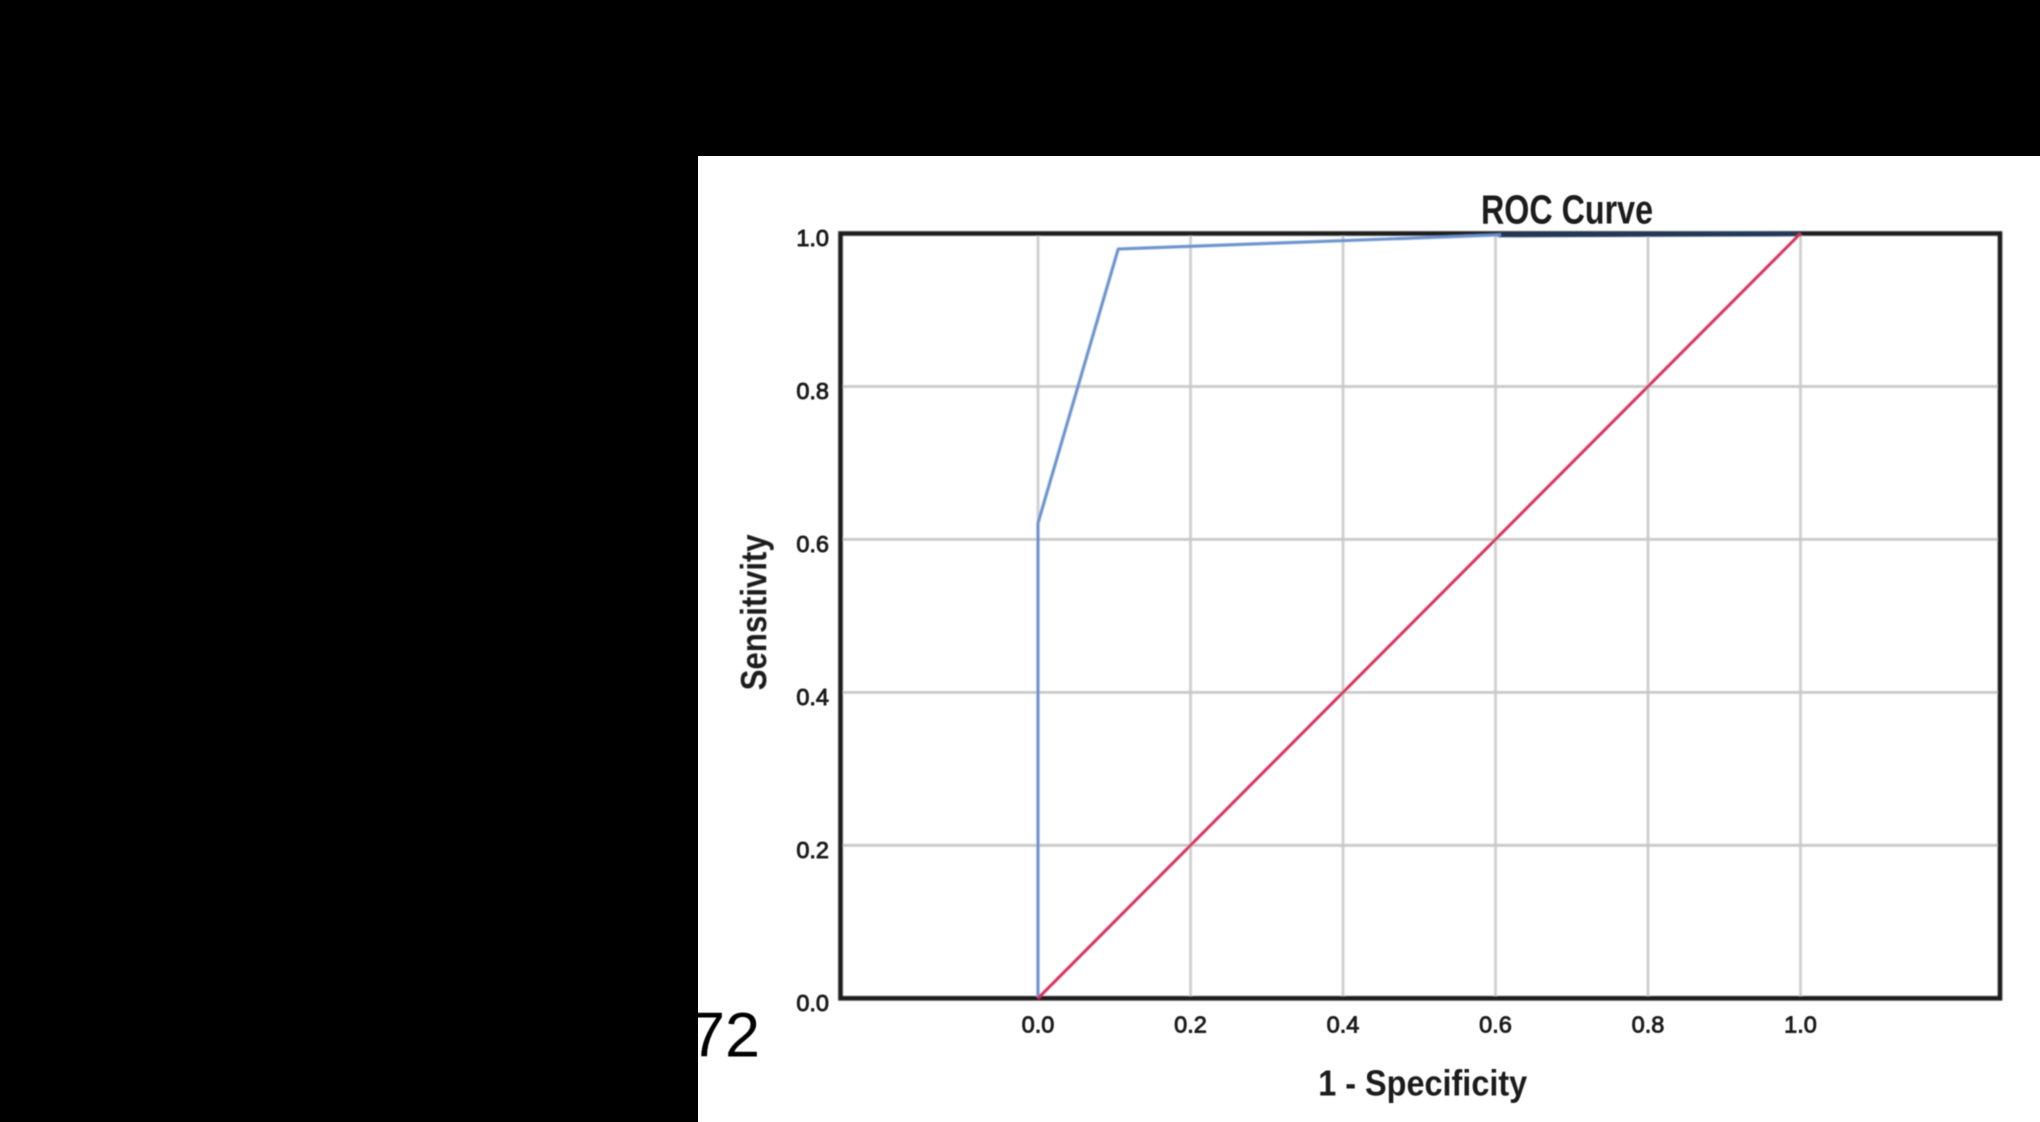 The image size is (2040, 1122). I want to click on svg-text: Sensitivity, so click(753, 612).